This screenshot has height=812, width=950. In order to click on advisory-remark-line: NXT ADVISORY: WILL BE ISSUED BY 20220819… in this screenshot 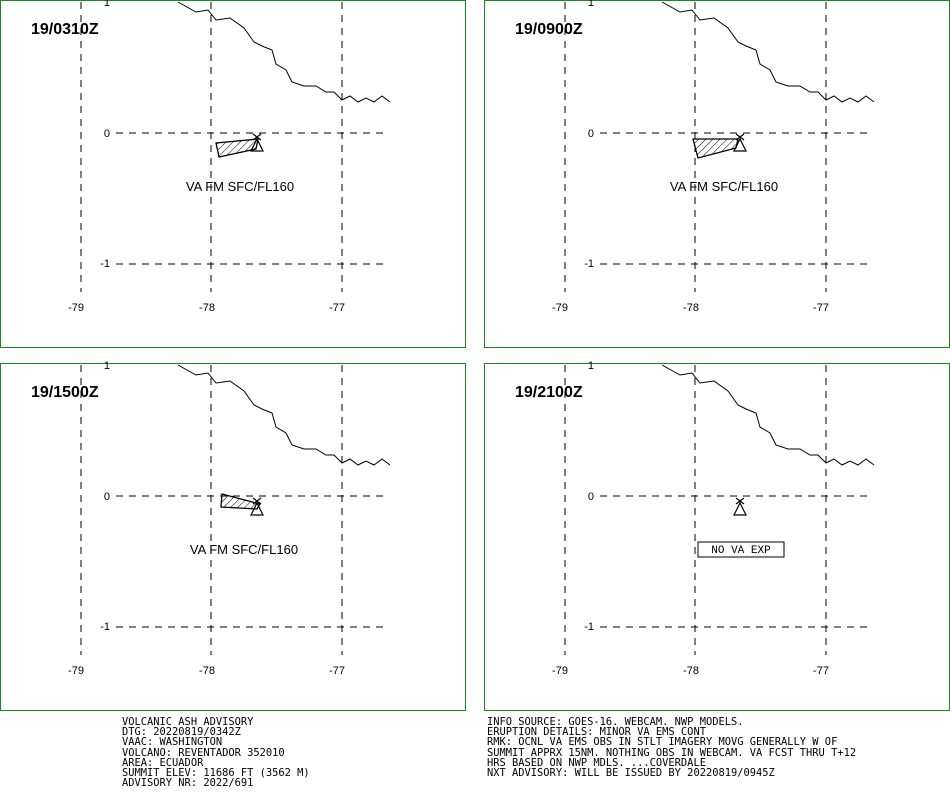, I will do `click(631, 772)`.